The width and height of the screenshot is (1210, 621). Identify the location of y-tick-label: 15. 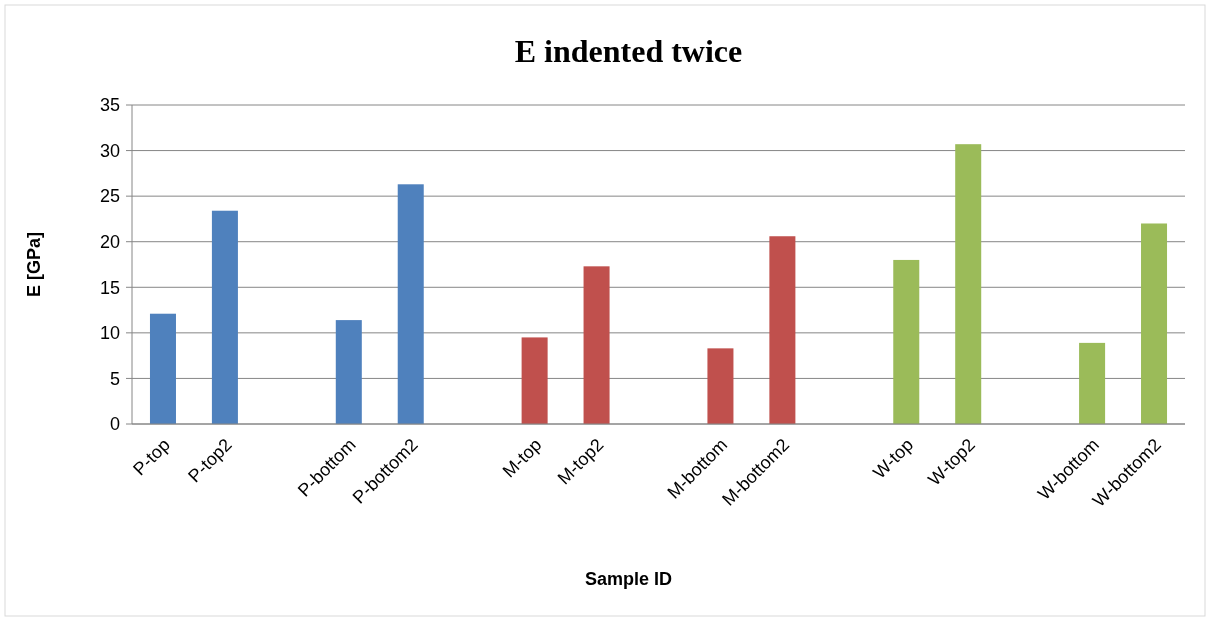
(109, 287).